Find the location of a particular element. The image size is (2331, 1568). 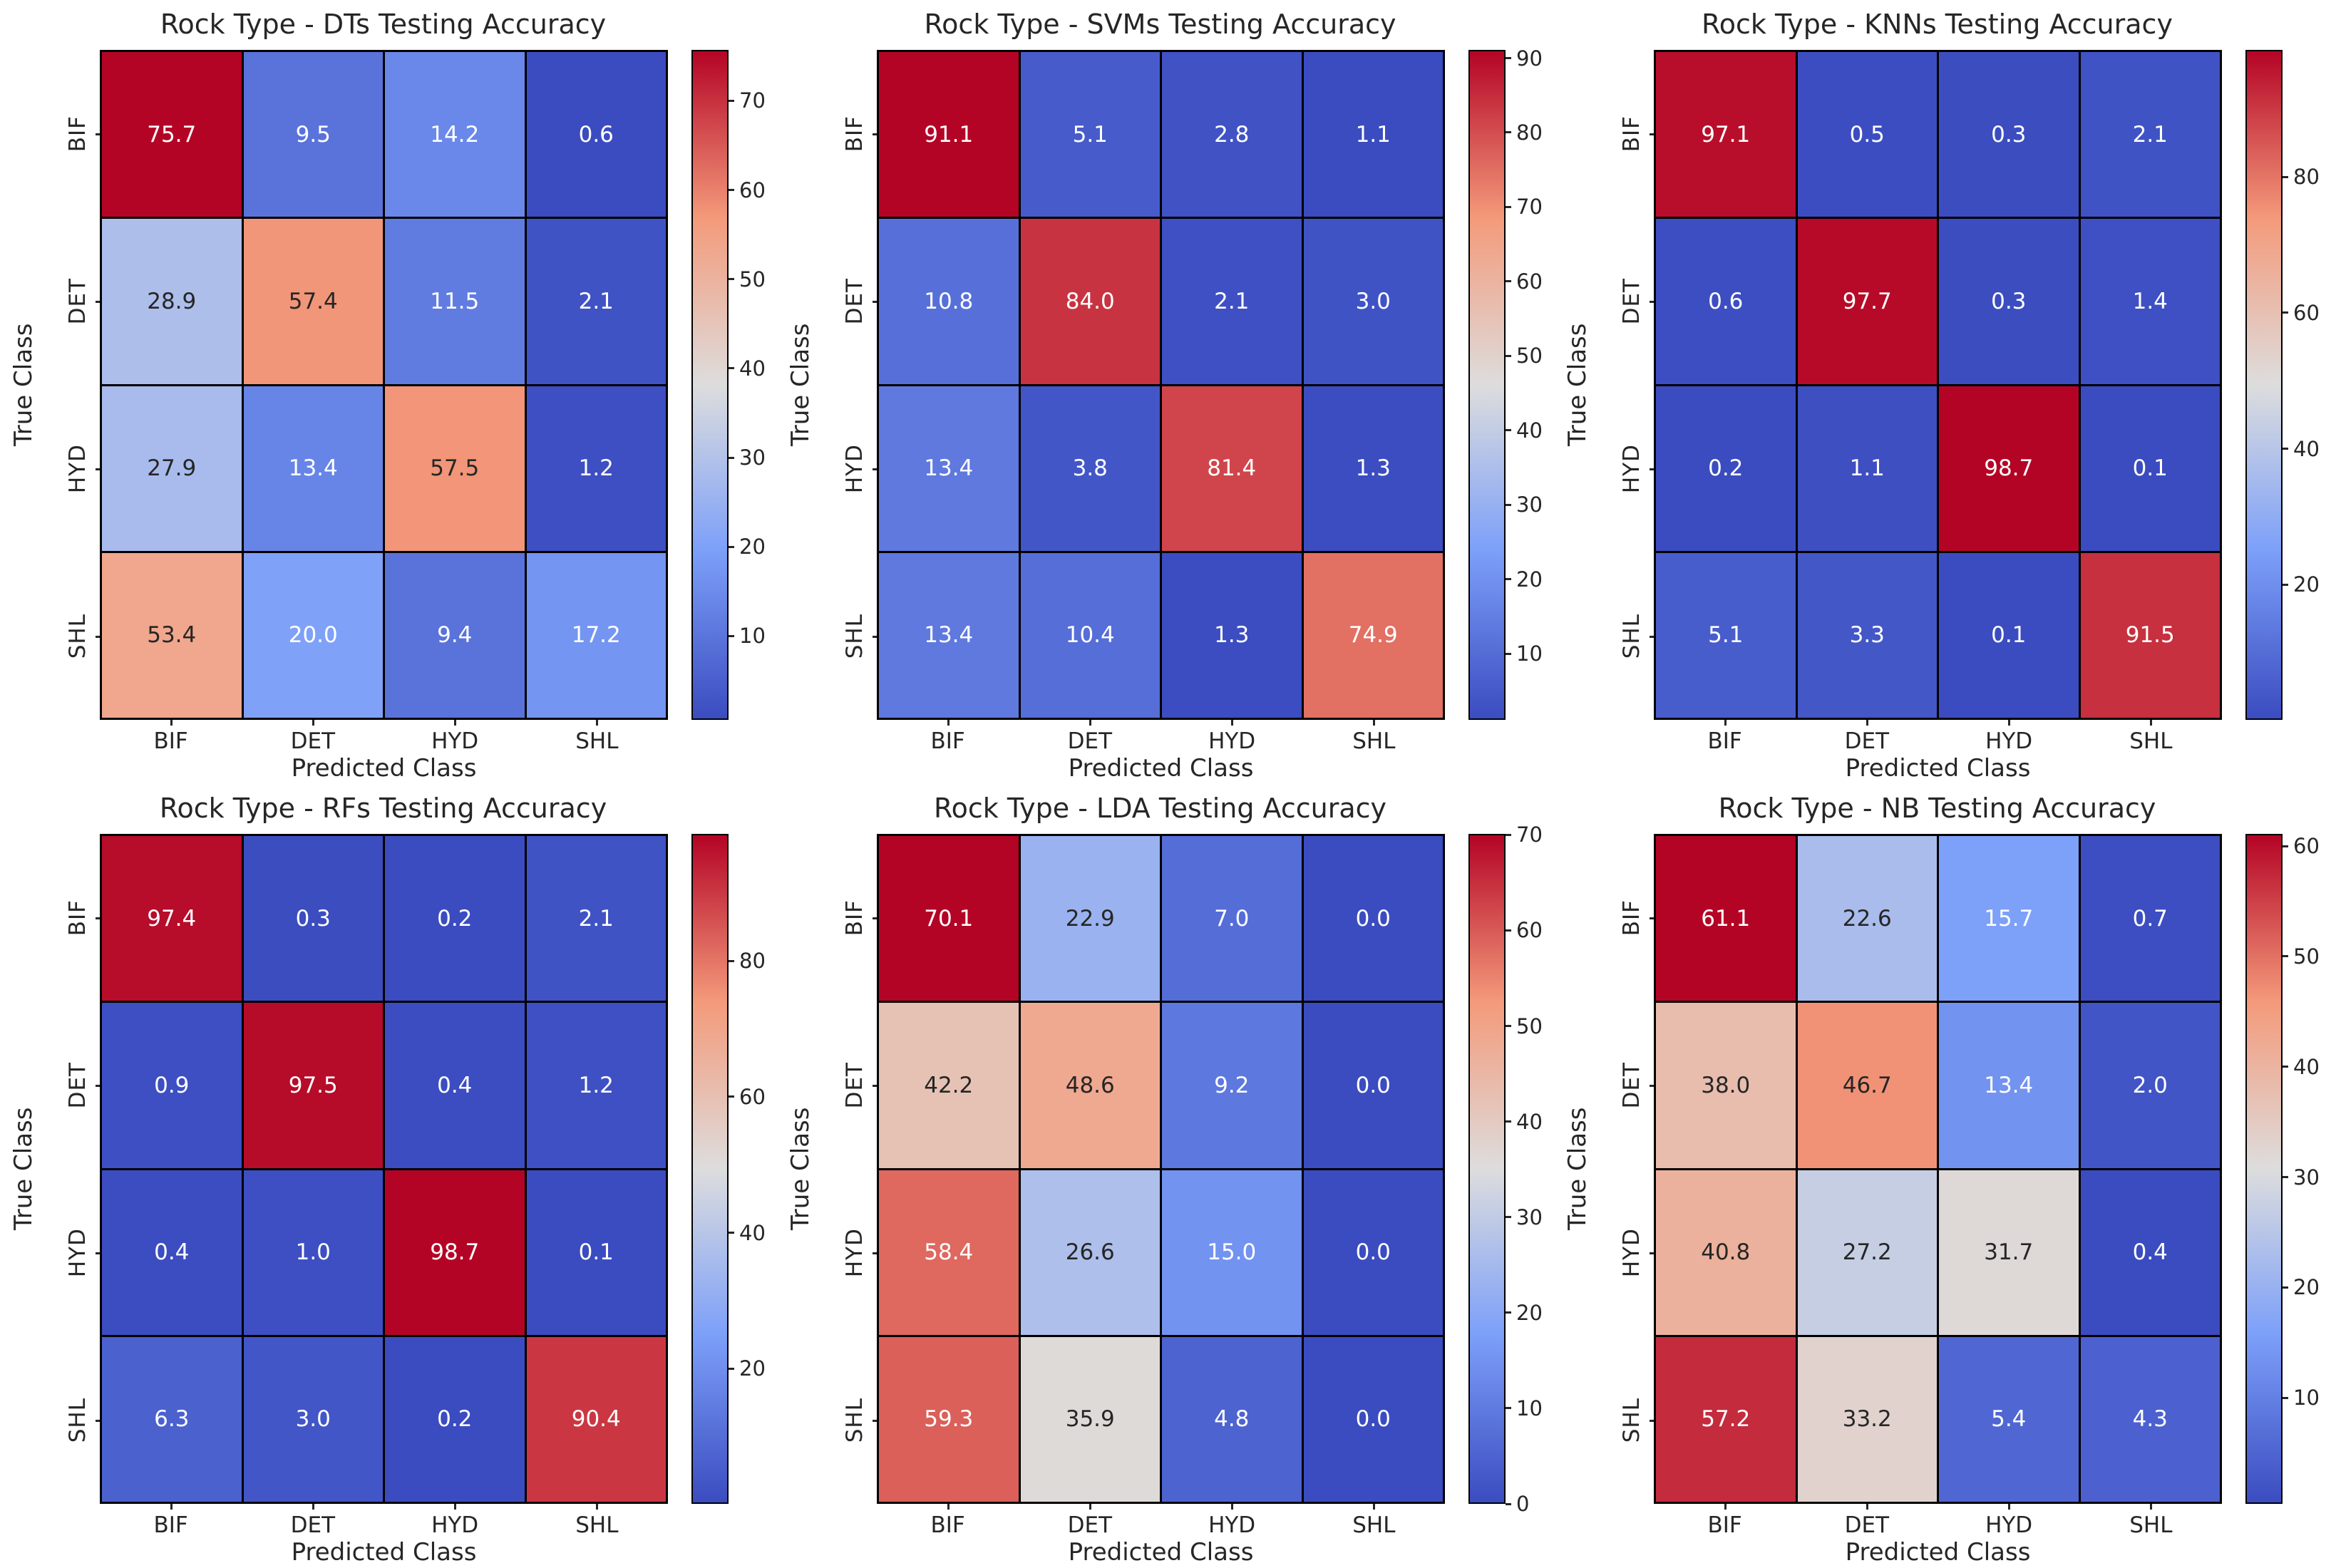

heatmap-cell: 1.2 is located at coordinates (596, 469).